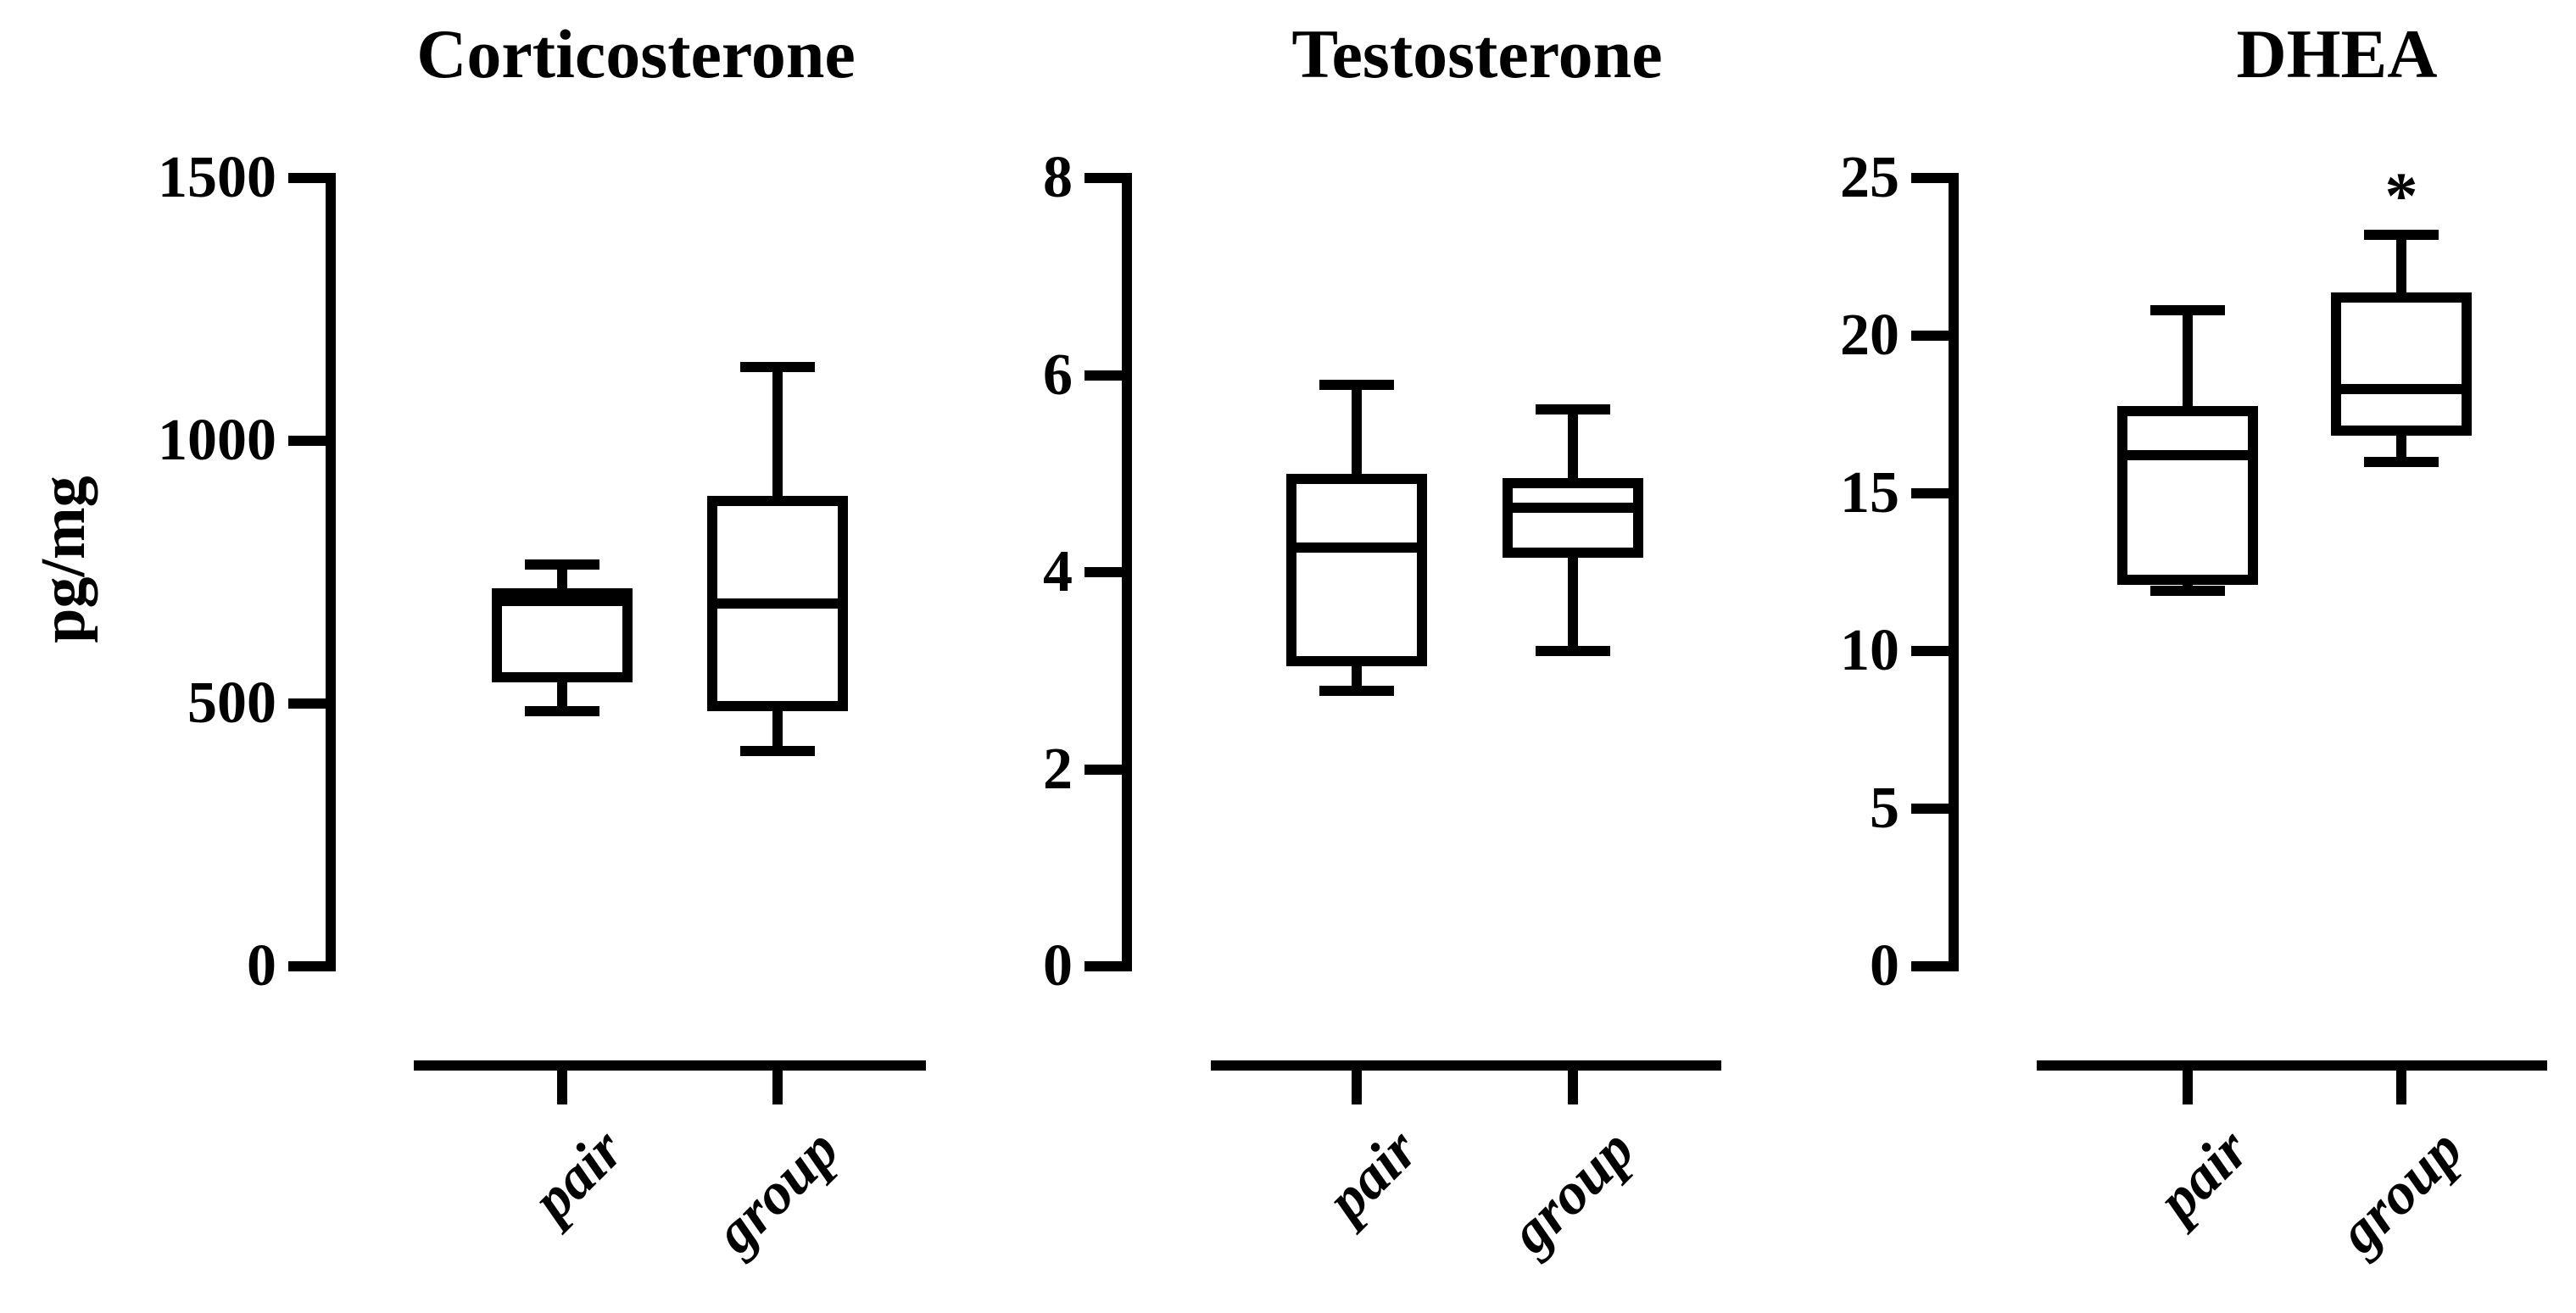 The image size is (2576, 1313). Describe the element at coordinates (1870, 177) in the screenshot. I see `y-tick-label: 25` at that location.